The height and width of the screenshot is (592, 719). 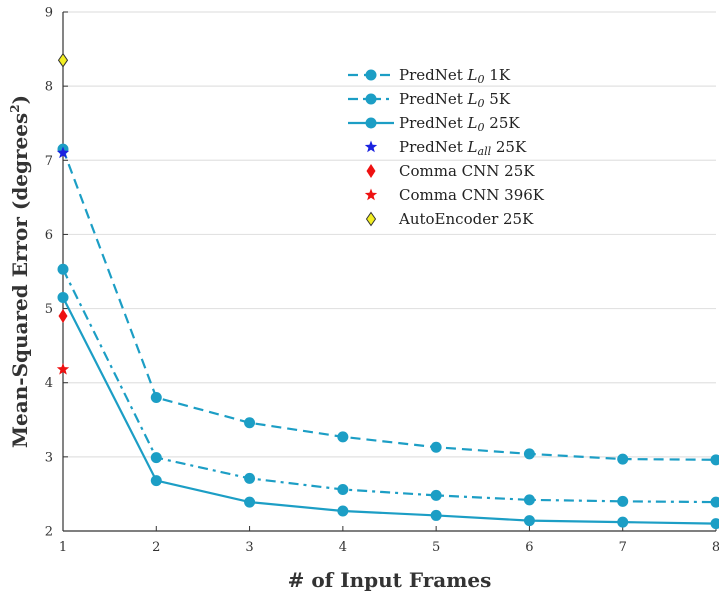 I want to click on y-tick-label: 4, so click(x=49, y=383).